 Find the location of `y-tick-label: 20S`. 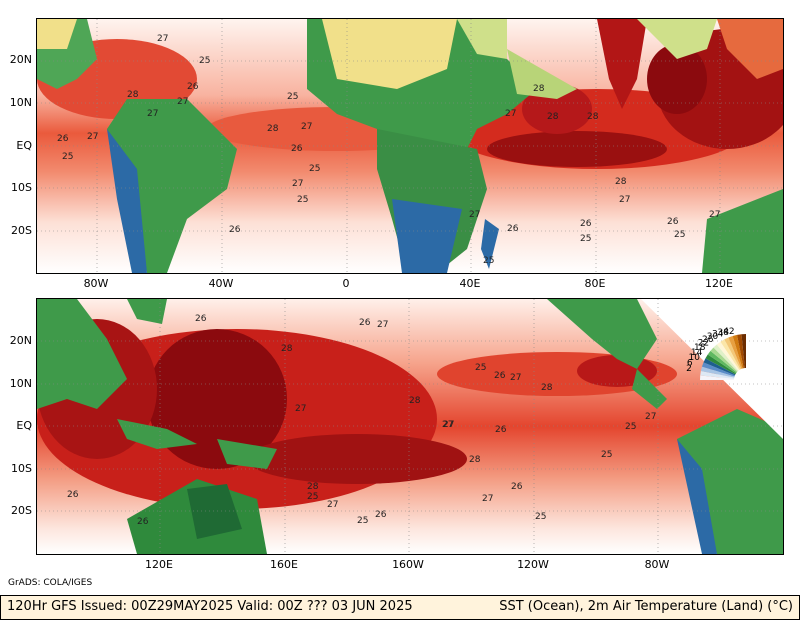

y-tick-label: 20S is located at coordinates (21, 230).